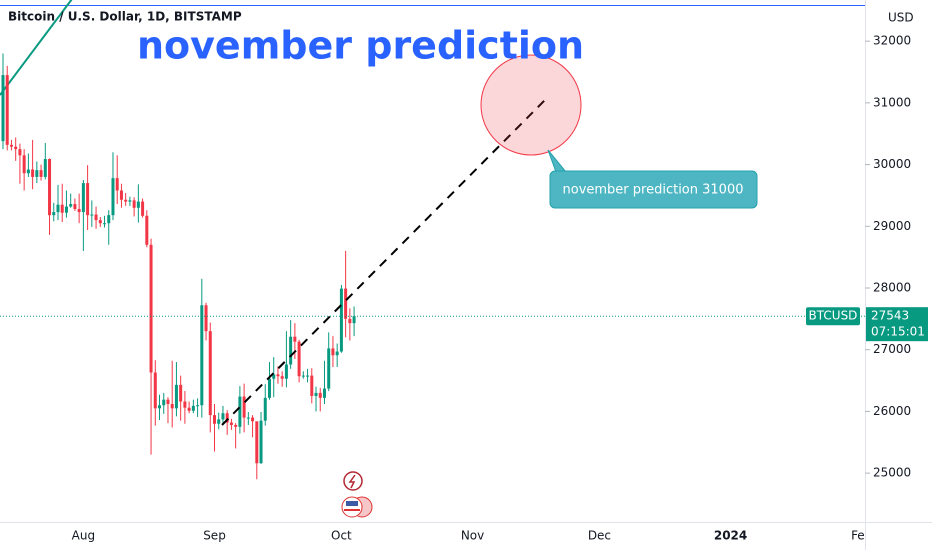 This screenshot has width=932, height=554. Describe the element at coordinates (897, 324) in the screenshot. I see `price-tag` at that location.